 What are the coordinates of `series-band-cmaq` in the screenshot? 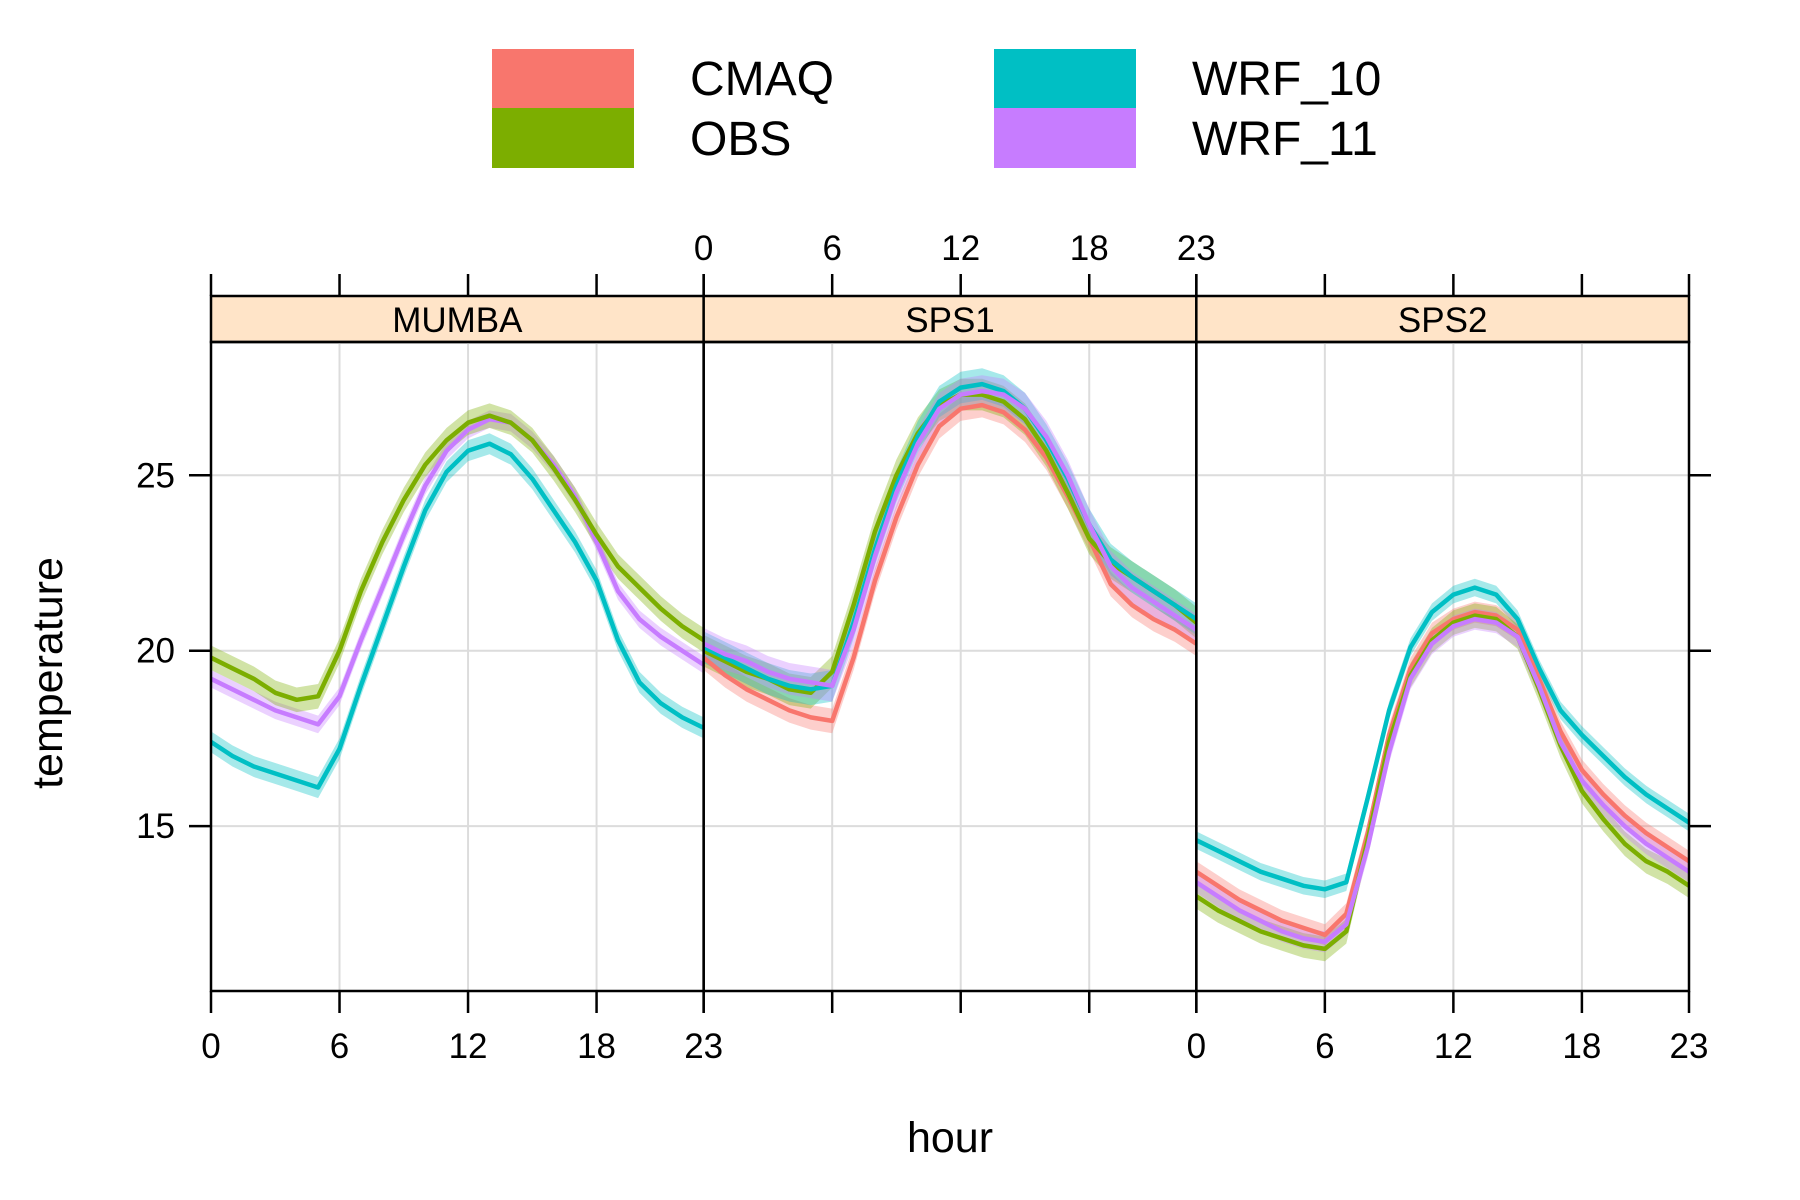 It's located at (950, 563).